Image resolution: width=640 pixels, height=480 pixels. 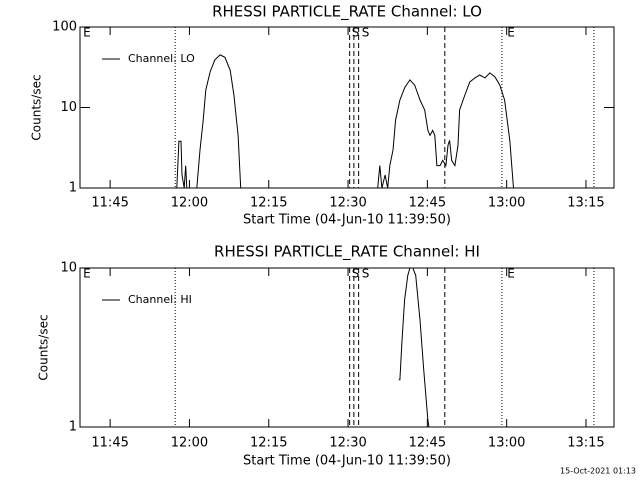 I want to click on footer-timestamp: 15-Oct-2021 01:13, so click(x=598, y=471).